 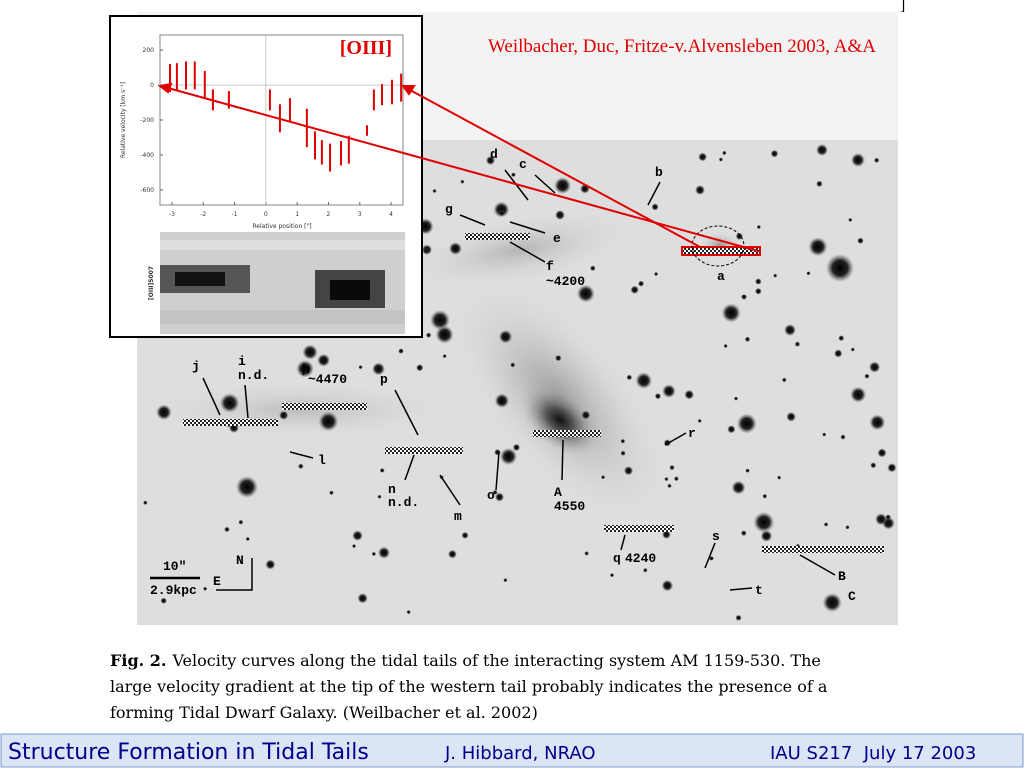 What do you see at coordinates (873, 753) in the screenshot?
I see `footer-event: IAU S217 July 17 2003` at bounding box center [873, 753].